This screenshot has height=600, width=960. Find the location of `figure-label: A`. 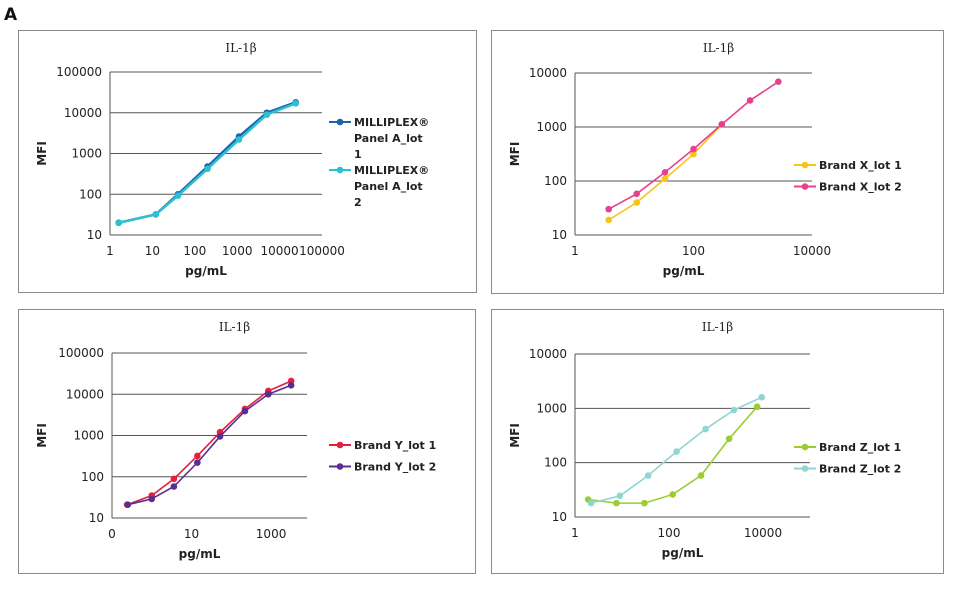

figure-label: A is located at coordinates (11, 15).